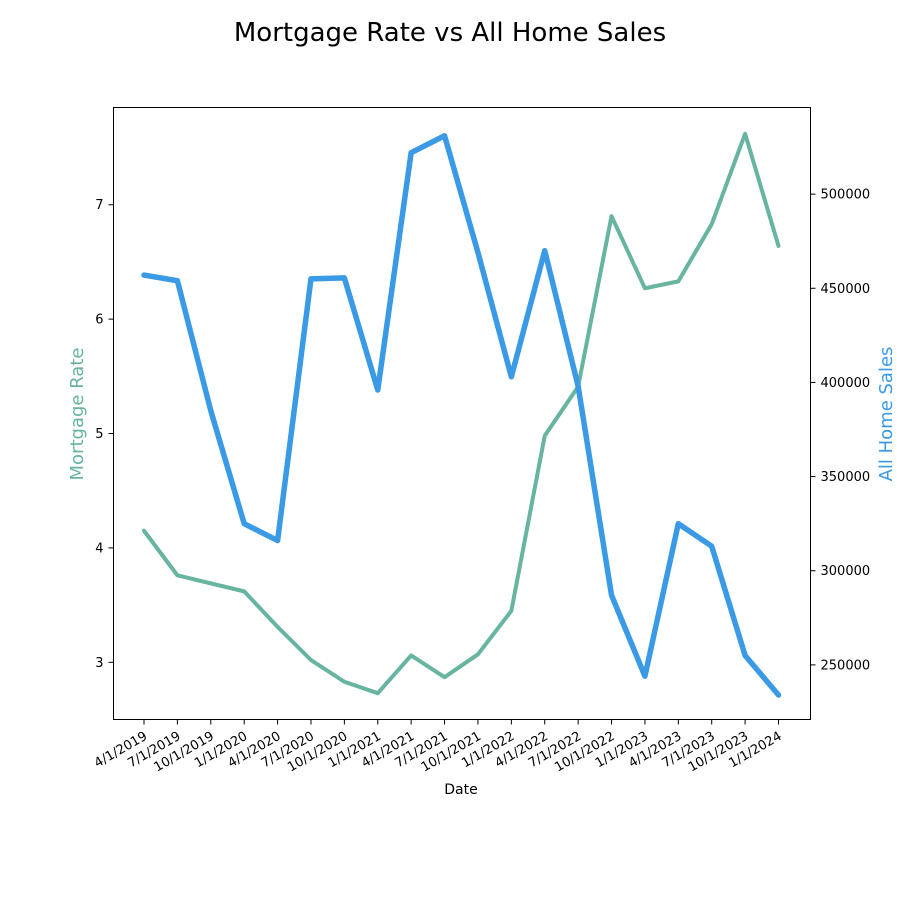  Describe the element at coordinates (460, 790) in the screenshot. I see `x-axis-label: Date` at that location.